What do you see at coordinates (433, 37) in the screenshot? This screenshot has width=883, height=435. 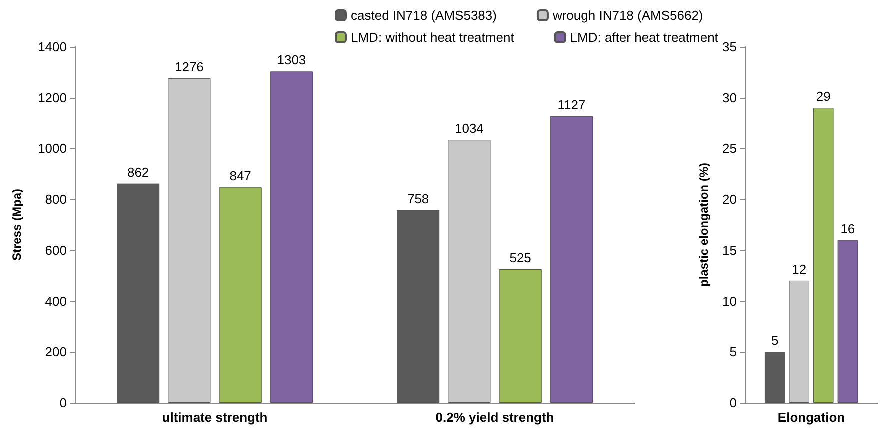 I see `legend-label: LMD: without heat treatment` at bounding box center [433, 37].